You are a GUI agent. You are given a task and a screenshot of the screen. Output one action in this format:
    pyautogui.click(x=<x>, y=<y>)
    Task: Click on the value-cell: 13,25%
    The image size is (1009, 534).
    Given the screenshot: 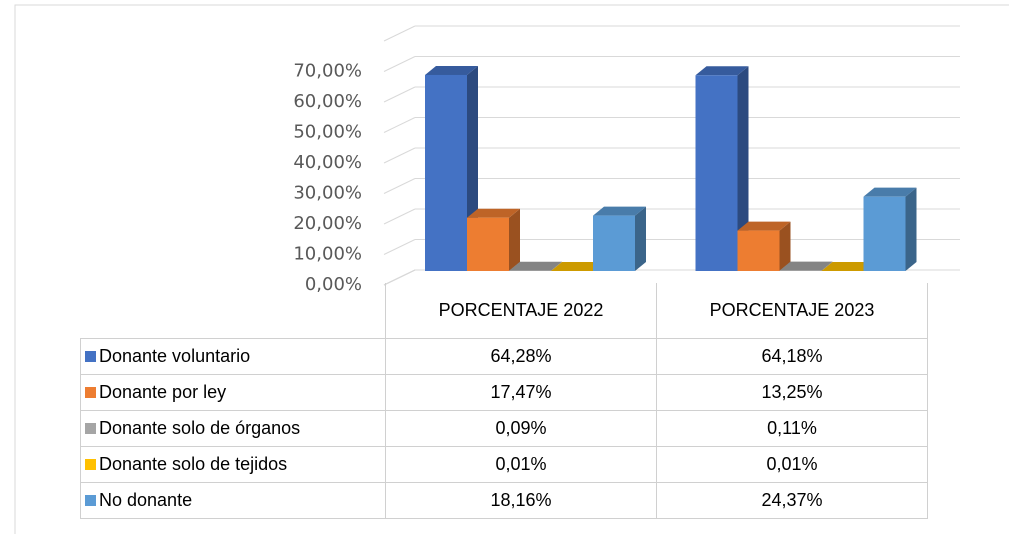 What is the action you would take?
    pyautogui.click(x=792, y=392)
    